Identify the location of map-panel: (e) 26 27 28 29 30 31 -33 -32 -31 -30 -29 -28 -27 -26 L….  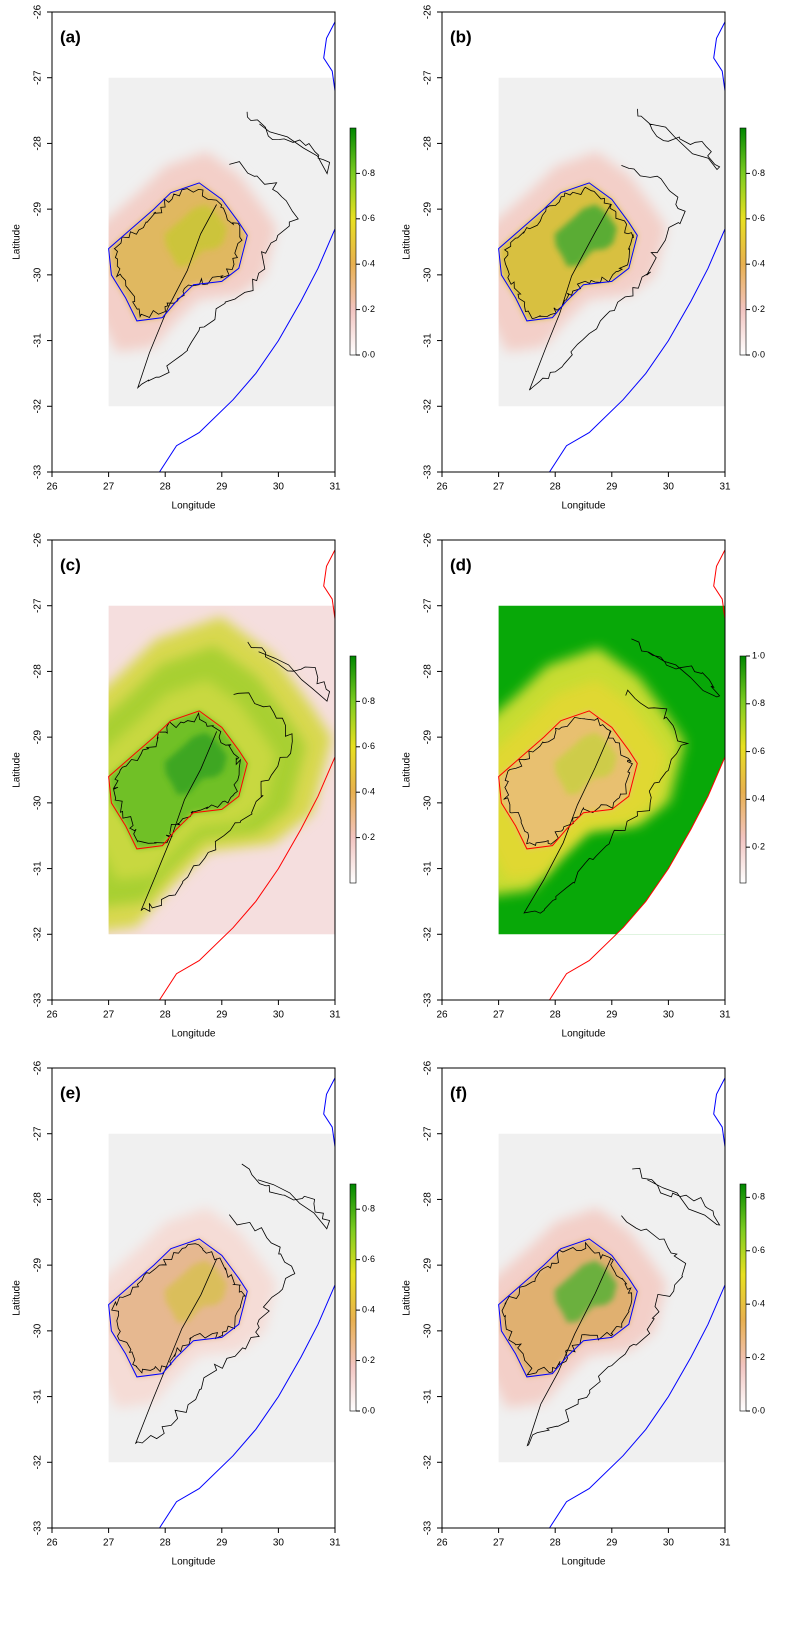
(193, 1313).